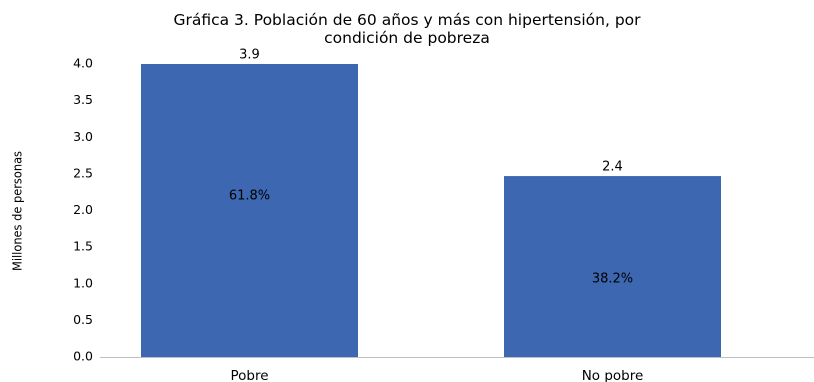  I want to click on bar-value-label: 2.4, so click(612, 167).